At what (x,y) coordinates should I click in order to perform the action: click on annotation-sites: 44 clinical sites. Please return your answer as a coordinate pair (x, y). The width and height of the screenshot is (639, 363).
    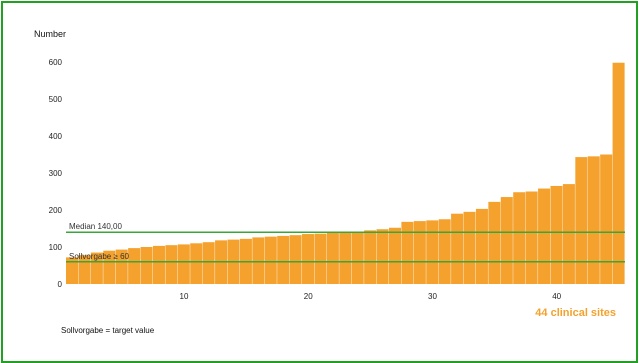
    Looking at the image, I should click on (575, 313).